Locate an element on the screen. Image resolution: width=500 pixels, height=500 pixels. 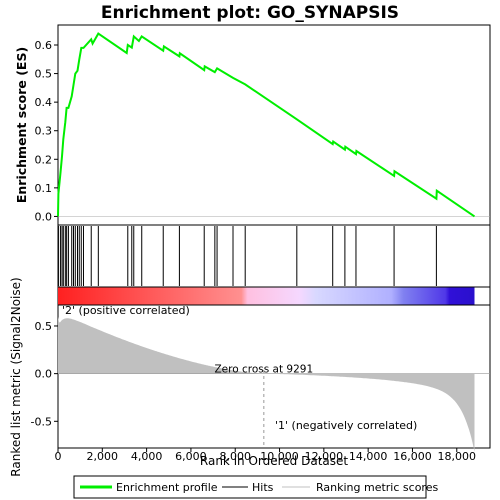
es-y-tick-label: 0.1 is located at coordinates (44, 188).